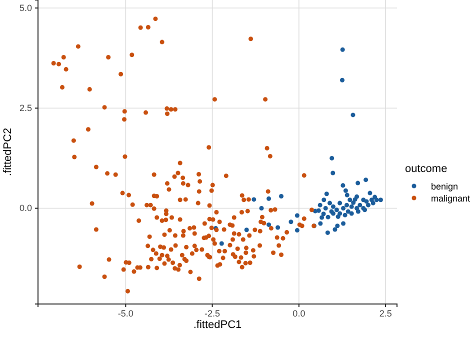 The height and width of the screenshot is (338, 474). Describe the element at coordinates (25, 7) in the screenshot. I see `y-tick-label: 5.0` at that location.